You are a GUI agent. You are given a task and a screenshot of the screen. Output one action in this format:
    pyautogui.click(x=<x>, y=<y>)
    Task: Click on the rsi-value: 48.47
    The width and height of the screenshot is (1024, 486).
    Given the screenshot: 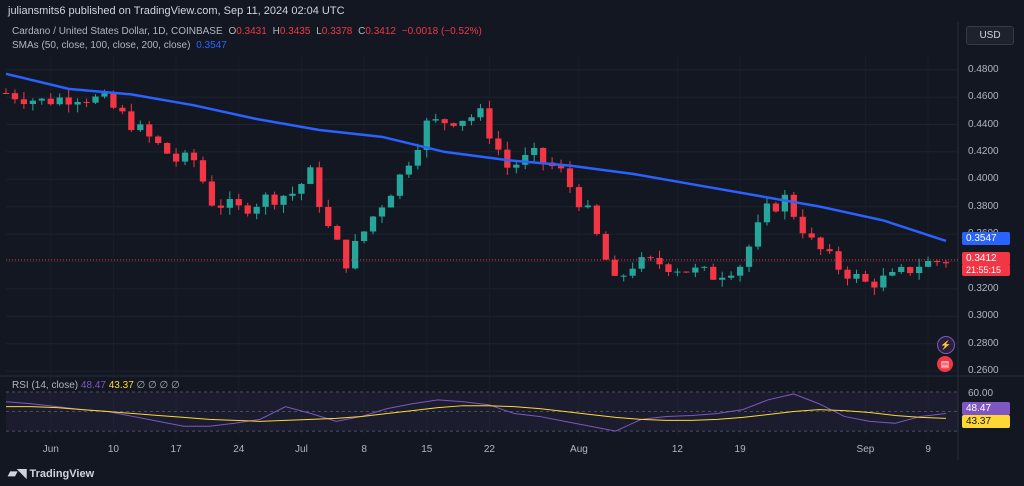 What is the action you would take?
    pyautogui.click(x=93, y=385)
    